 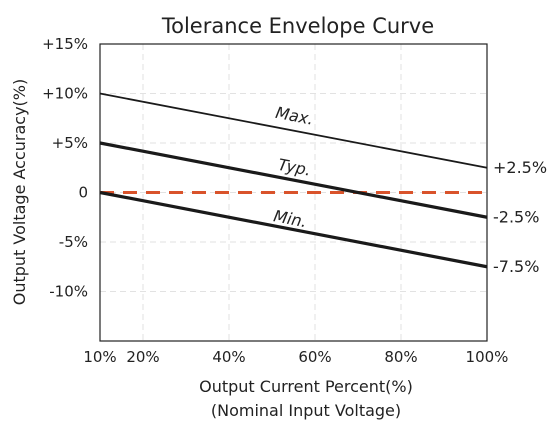 What do you see at coordinates (73, 242) in the screenshot?
I see `y-tick-label: -5%` at bounding box center [73, 242].